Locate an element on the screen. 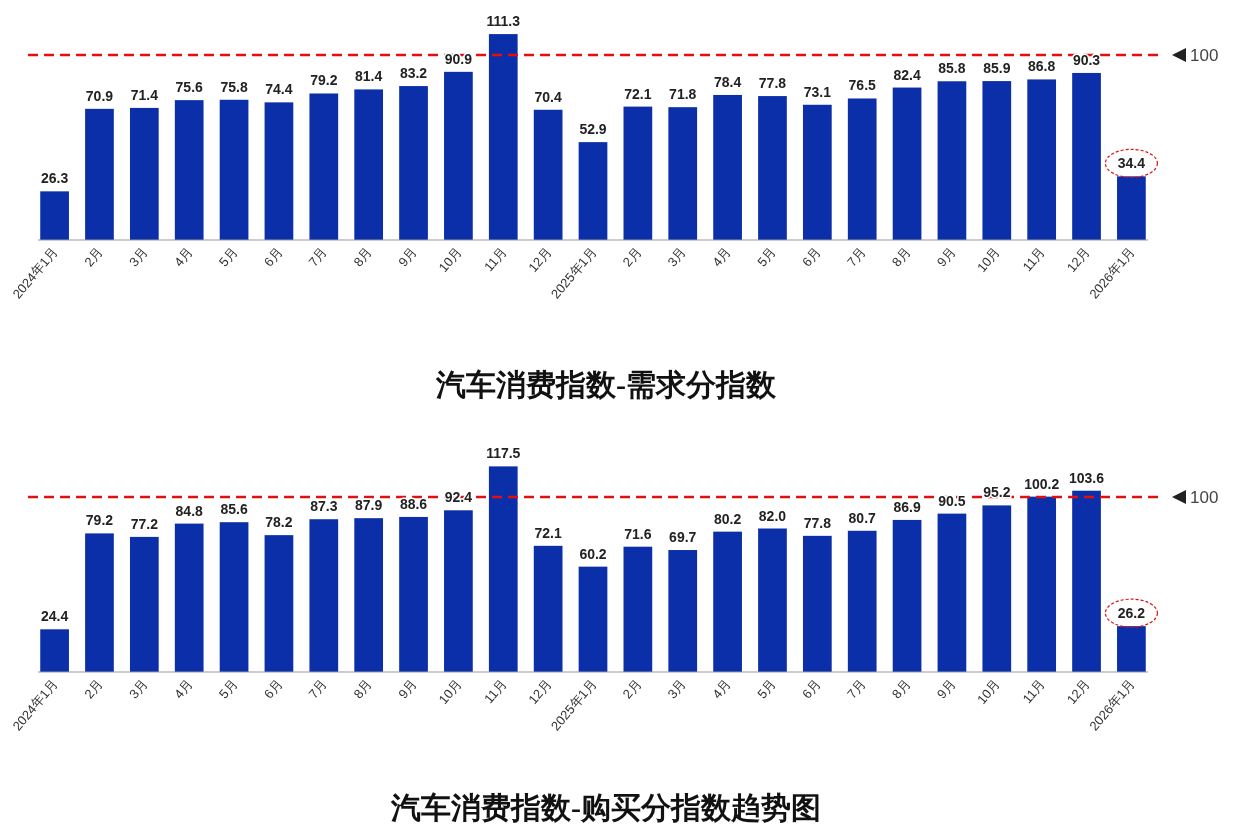  data-label: 72.1 is located at coordinates (548, 532).